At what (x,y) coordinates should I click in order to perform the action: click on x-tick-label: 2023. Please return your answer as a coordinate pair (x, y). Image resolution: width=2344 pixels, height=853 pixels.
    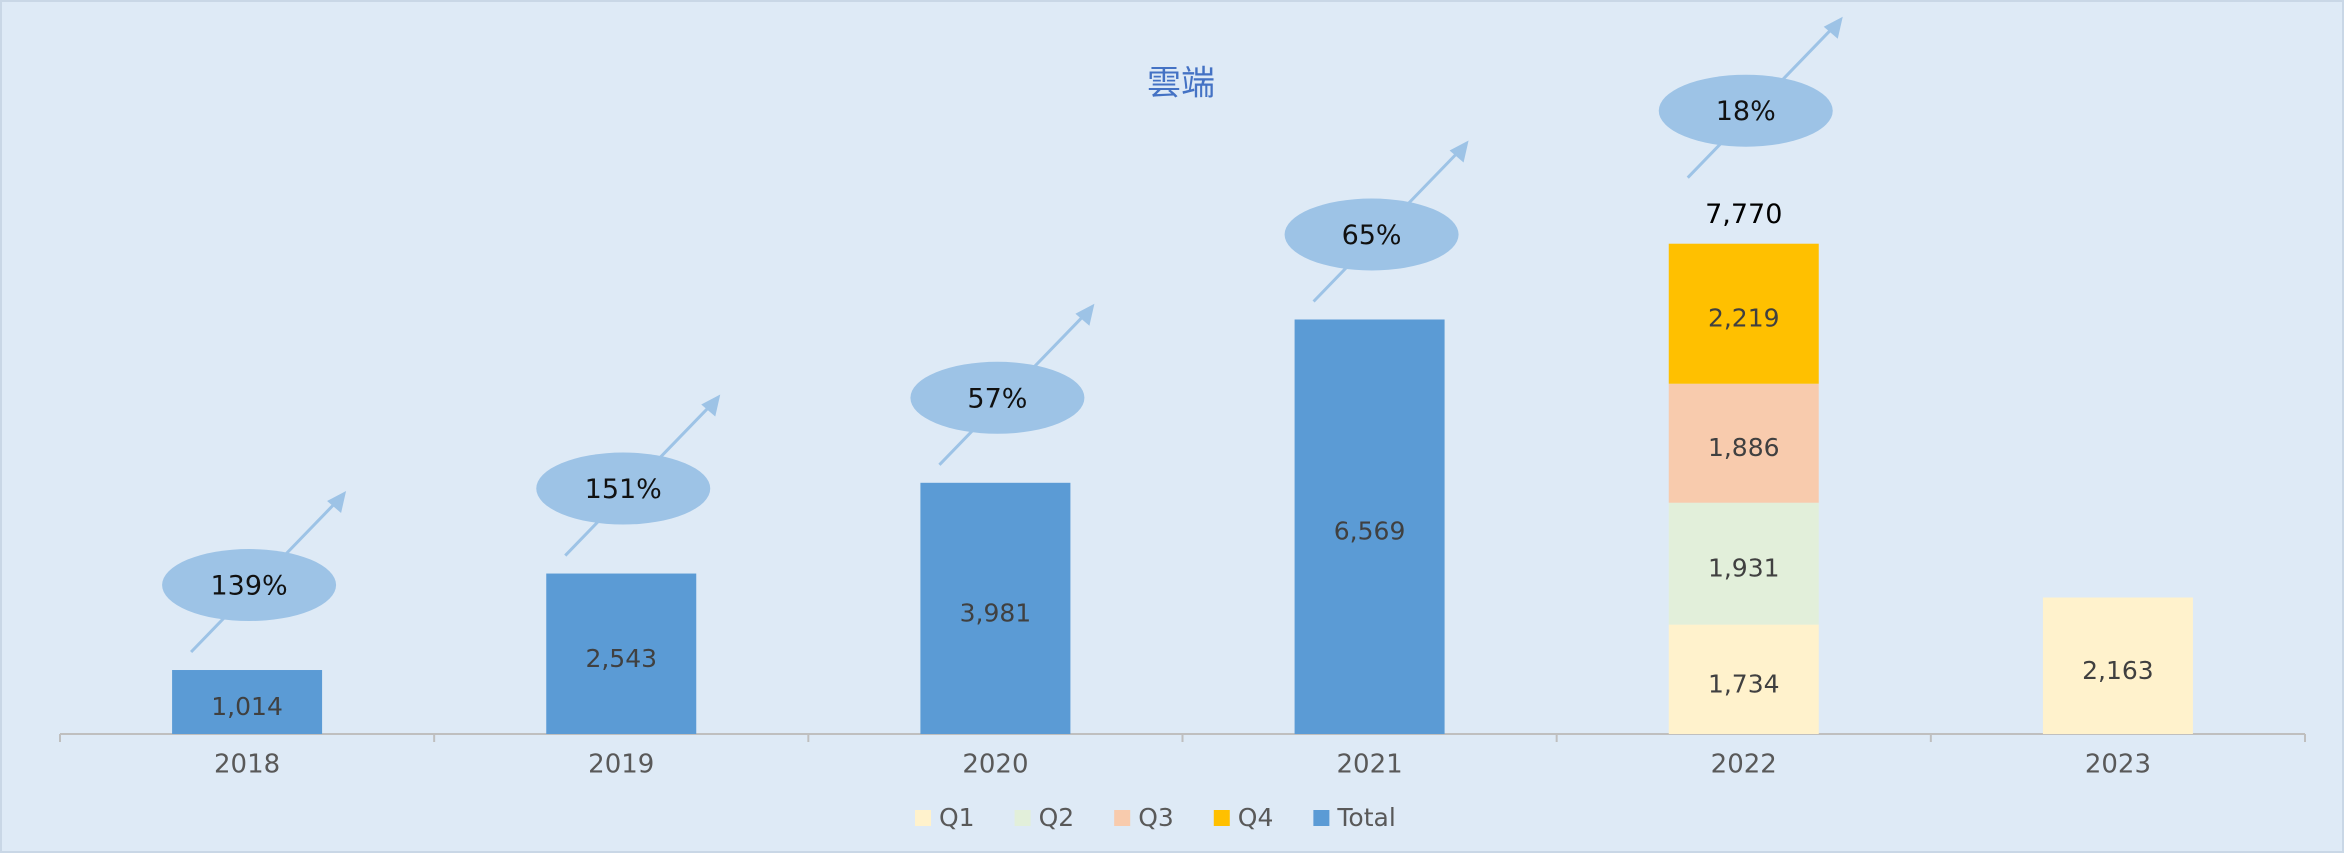
    Looking at the image, I should click on (2118, 765).